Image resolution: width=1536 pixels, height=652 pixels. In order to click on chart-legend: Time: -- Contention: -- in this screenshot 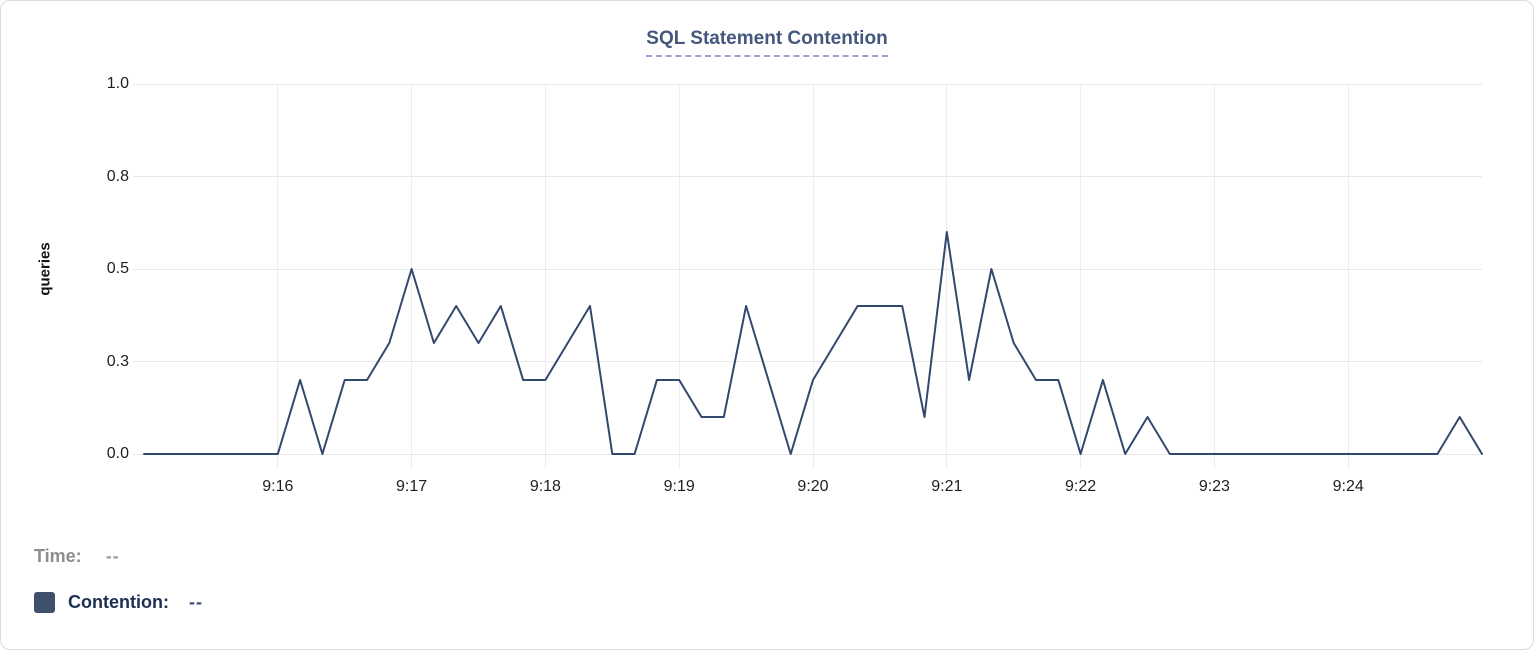, I will do `click(118, 590)`.